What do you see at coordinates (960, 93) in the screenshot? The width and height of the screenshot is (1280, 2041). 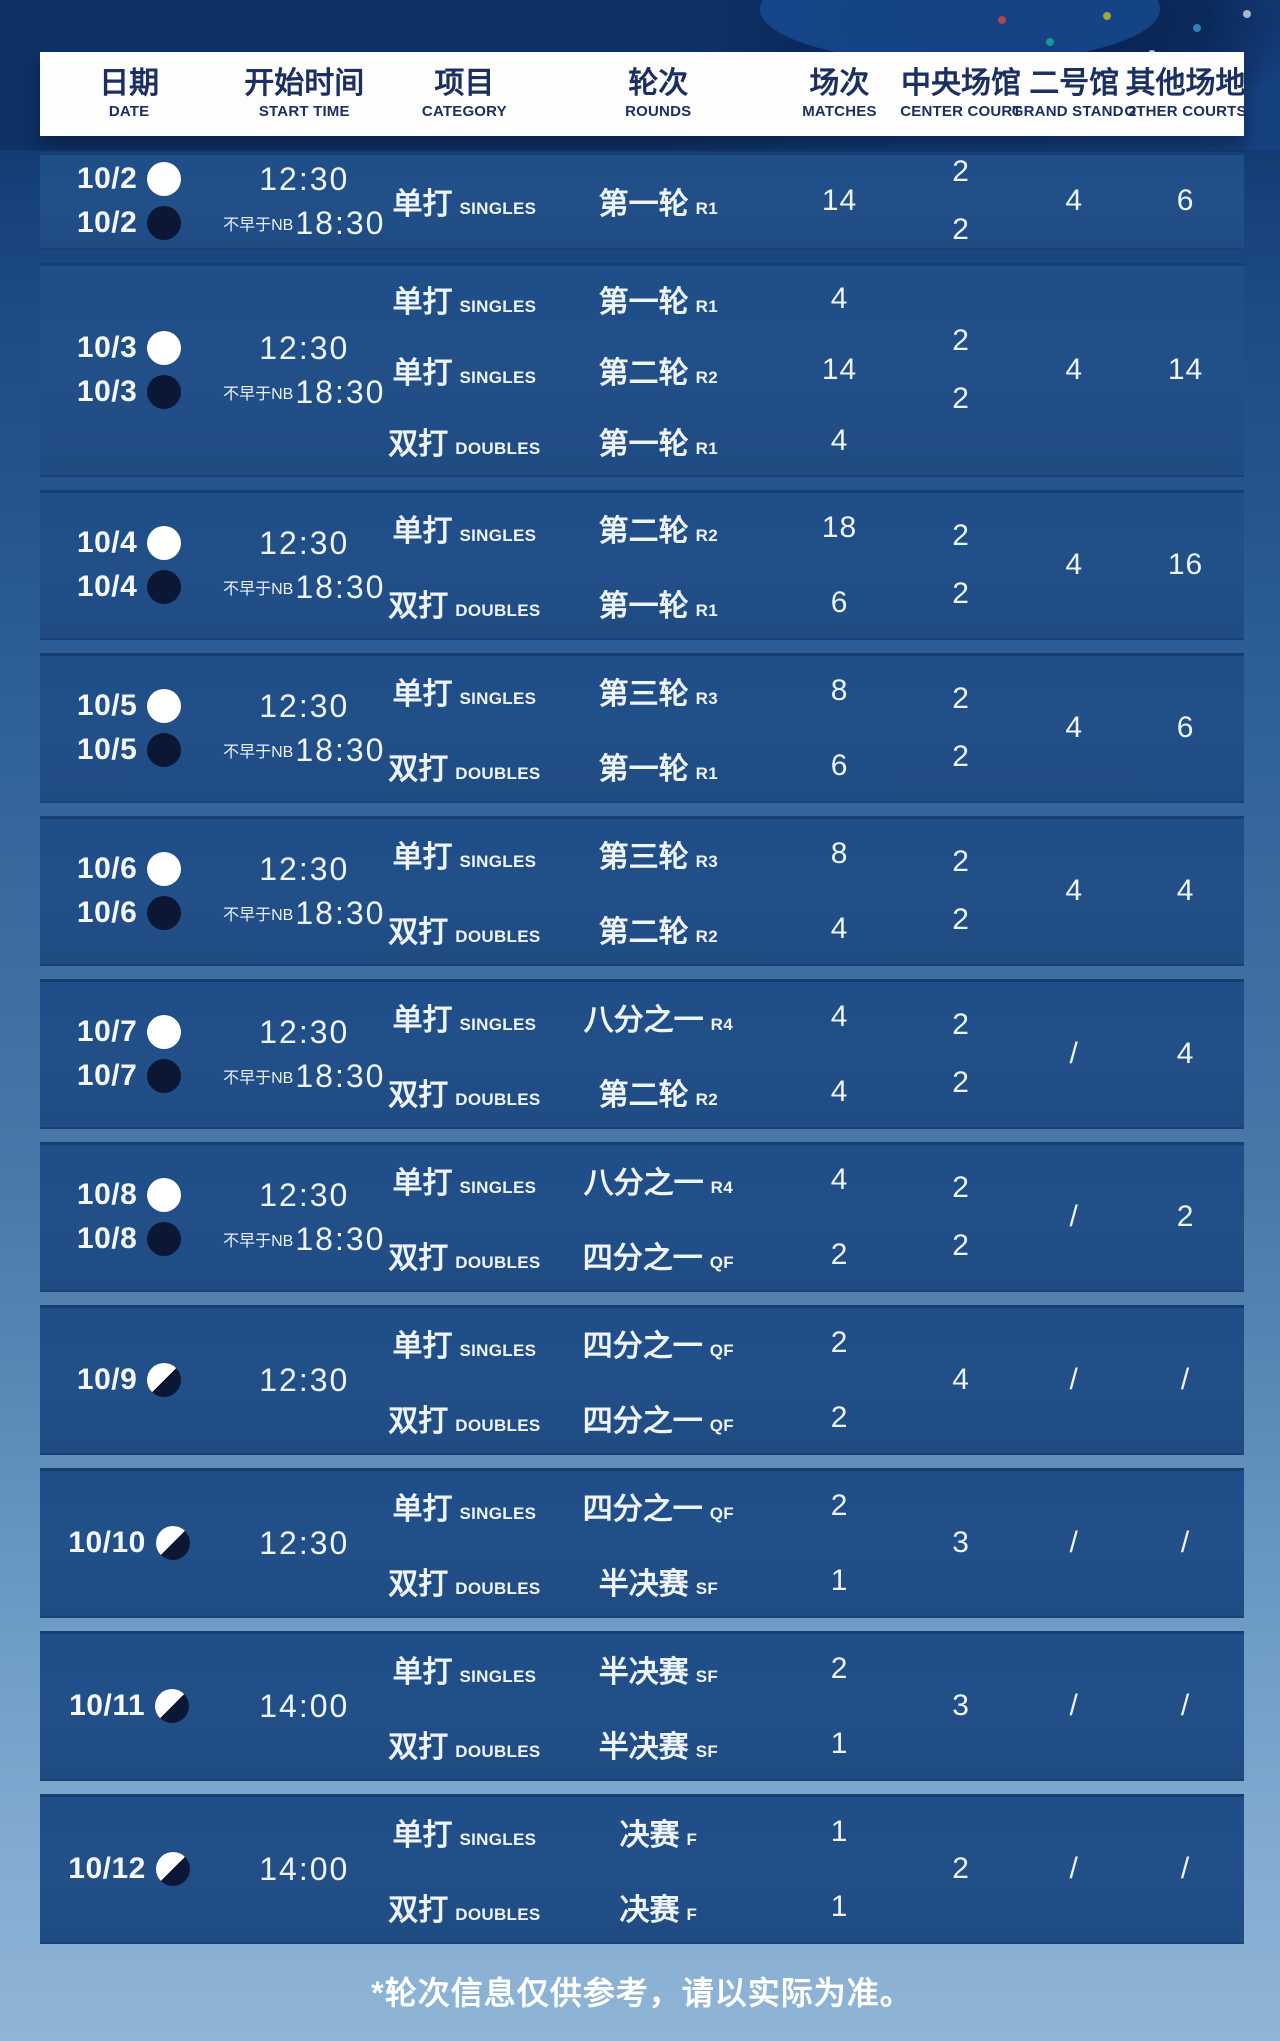 I see `column-header-center-court: 中央场馆 CENTER COURT` at bounding box center [960, 93].